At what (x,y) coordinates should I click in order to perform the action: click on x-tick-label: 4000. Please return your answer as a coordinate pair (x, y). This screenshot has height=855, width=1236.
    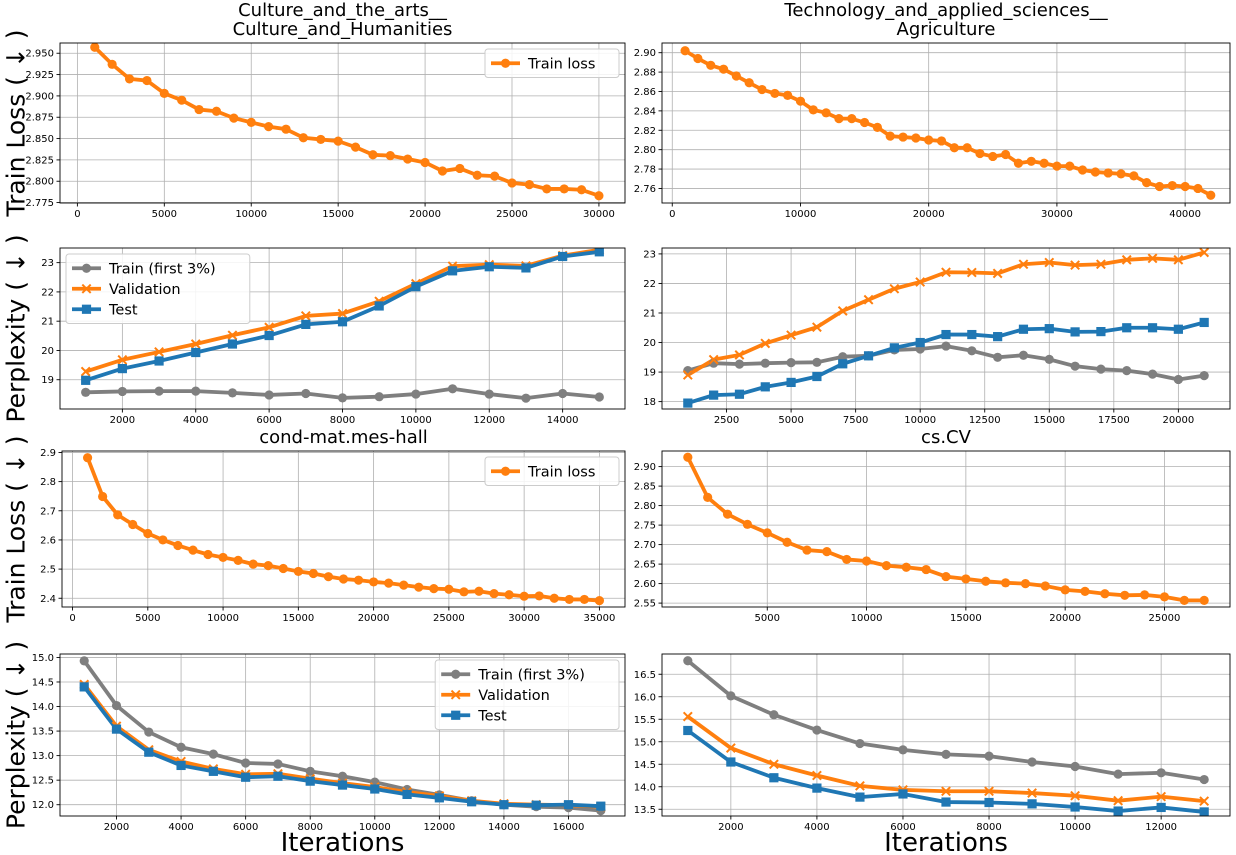
    Looking at the image, I should click on (816, 827).